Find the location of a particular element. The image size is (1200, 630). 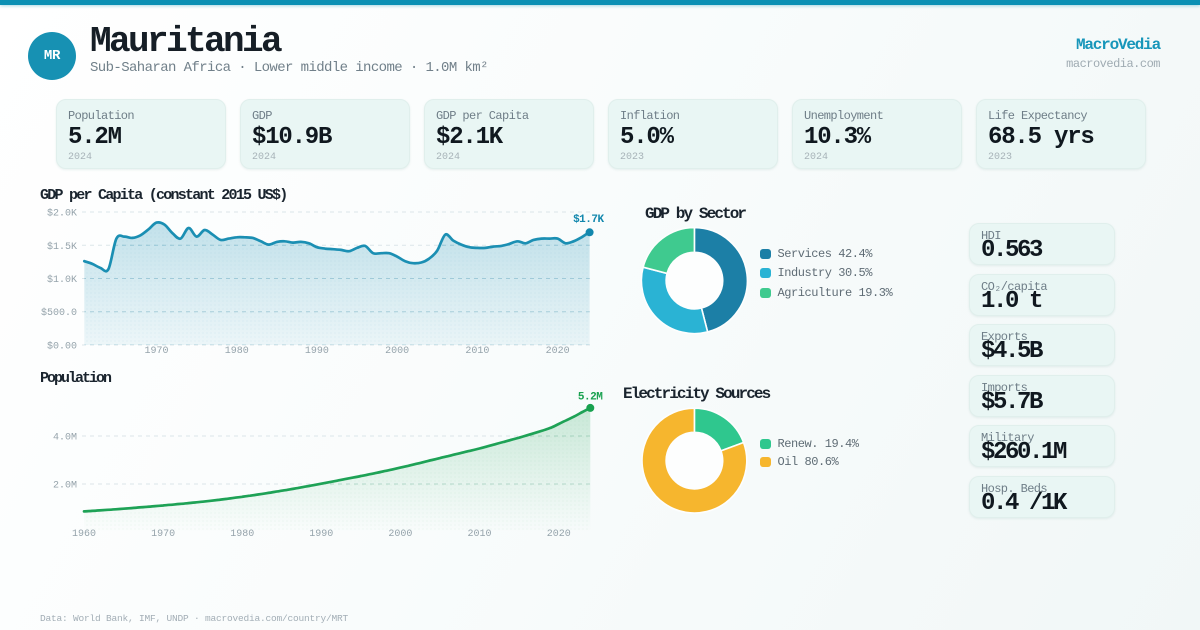

svg-text: $1.5K is located at coordinates (62, 247).